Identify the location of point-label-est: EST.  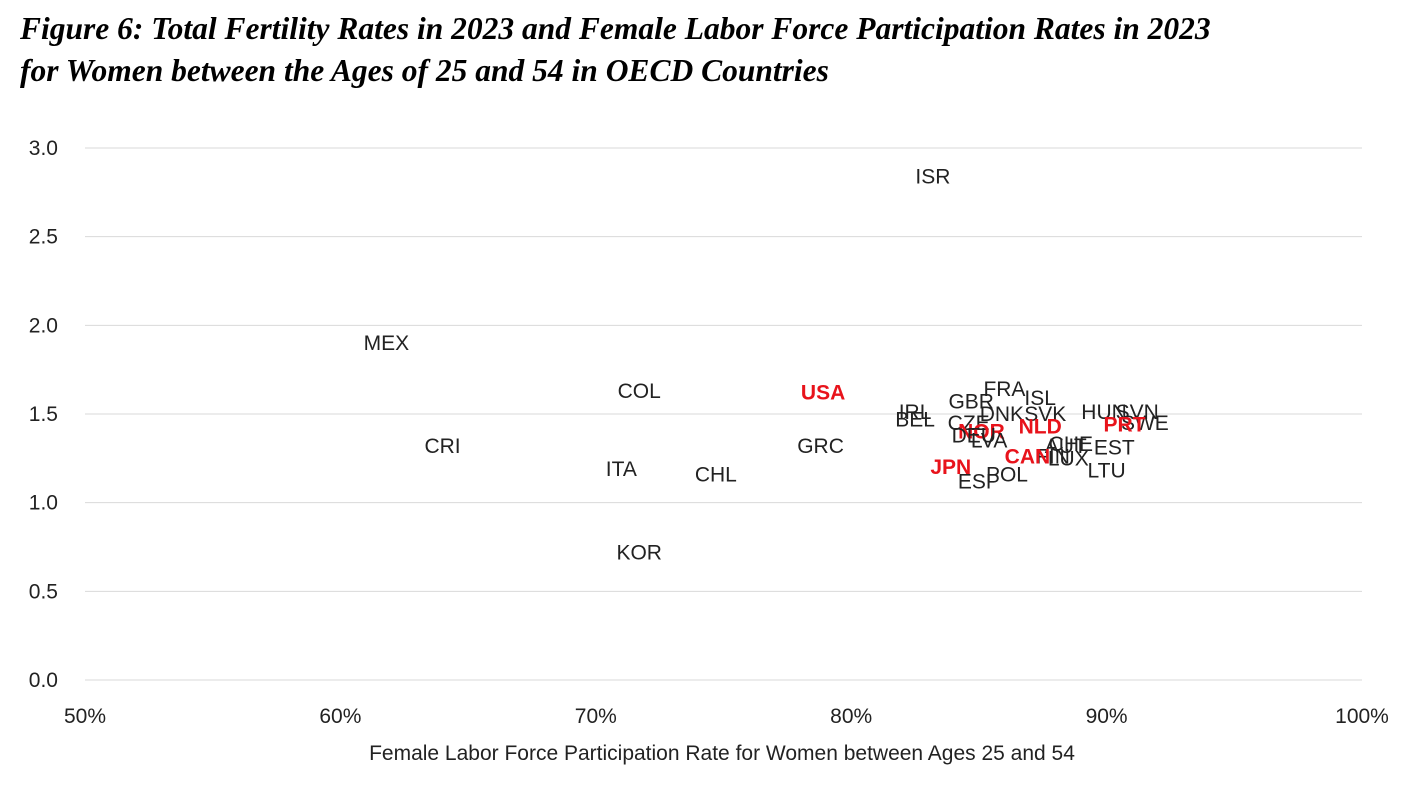
(1114, 448).